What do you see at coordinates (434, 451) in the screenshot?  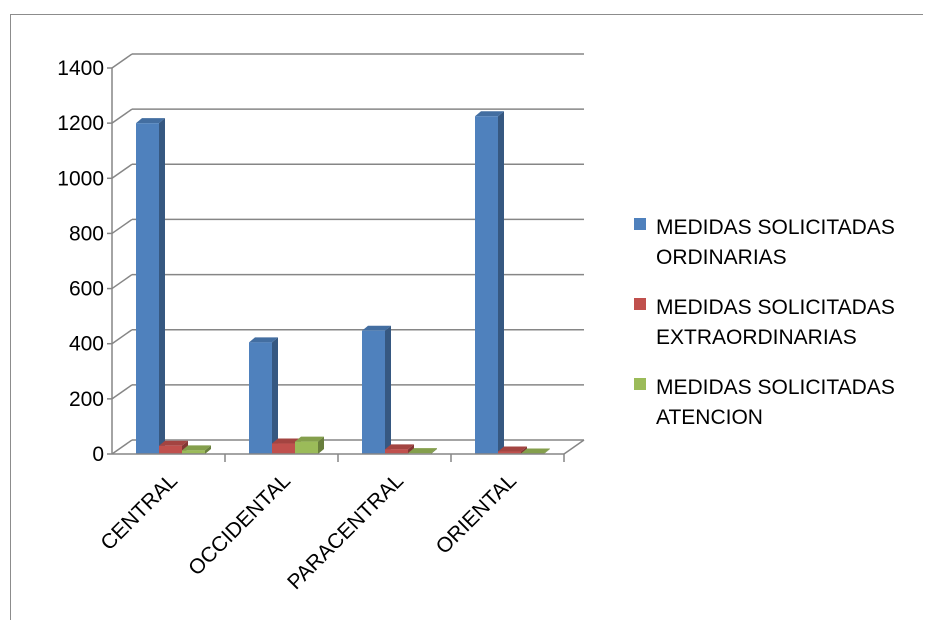 I see `bar-paracentral-2-side` at bounding box center [434, 451].